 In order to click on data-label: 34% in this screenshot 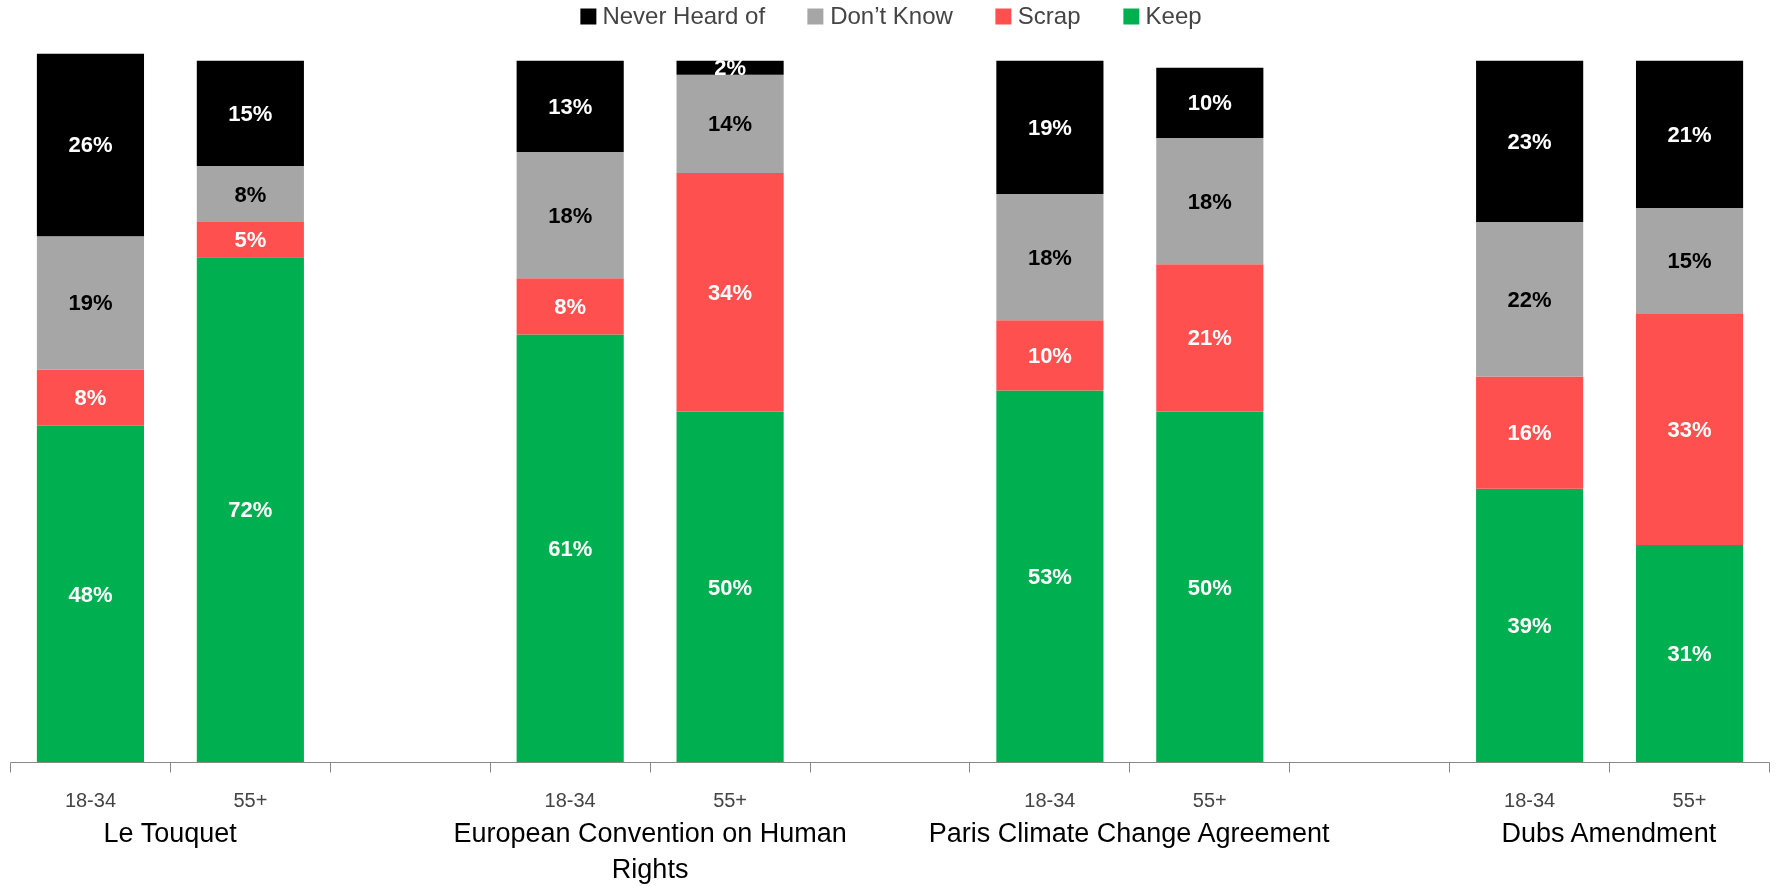, I will do `click(730, 292)`.